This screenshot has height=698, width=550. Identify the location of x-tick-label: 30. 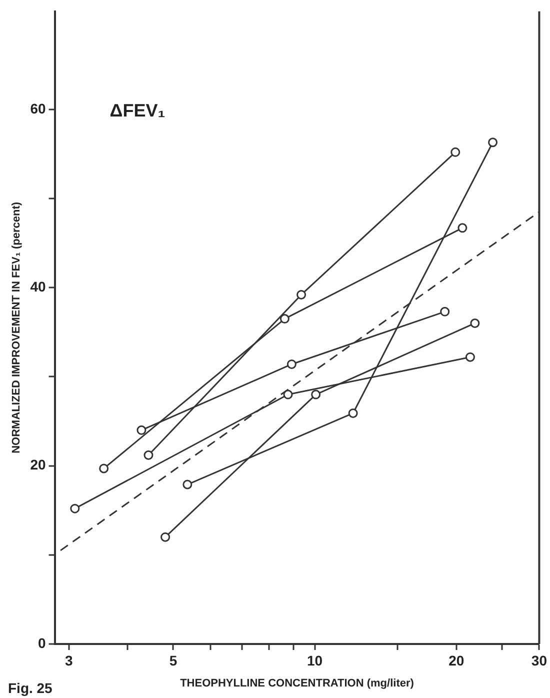
(539, 660).